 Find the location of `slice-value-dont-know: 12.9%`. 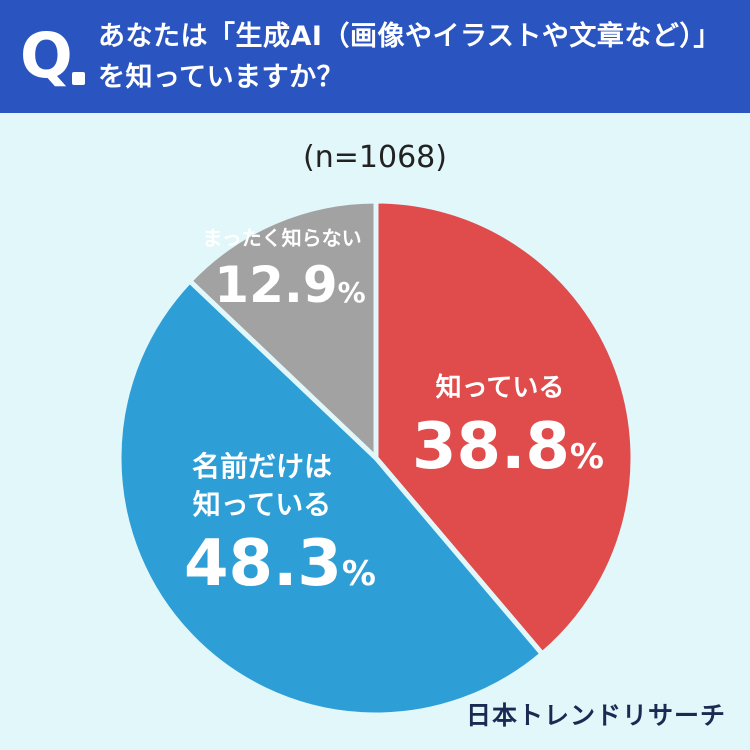

slice-value-dont-know: 12.9% is located at coordinates (289, 285).